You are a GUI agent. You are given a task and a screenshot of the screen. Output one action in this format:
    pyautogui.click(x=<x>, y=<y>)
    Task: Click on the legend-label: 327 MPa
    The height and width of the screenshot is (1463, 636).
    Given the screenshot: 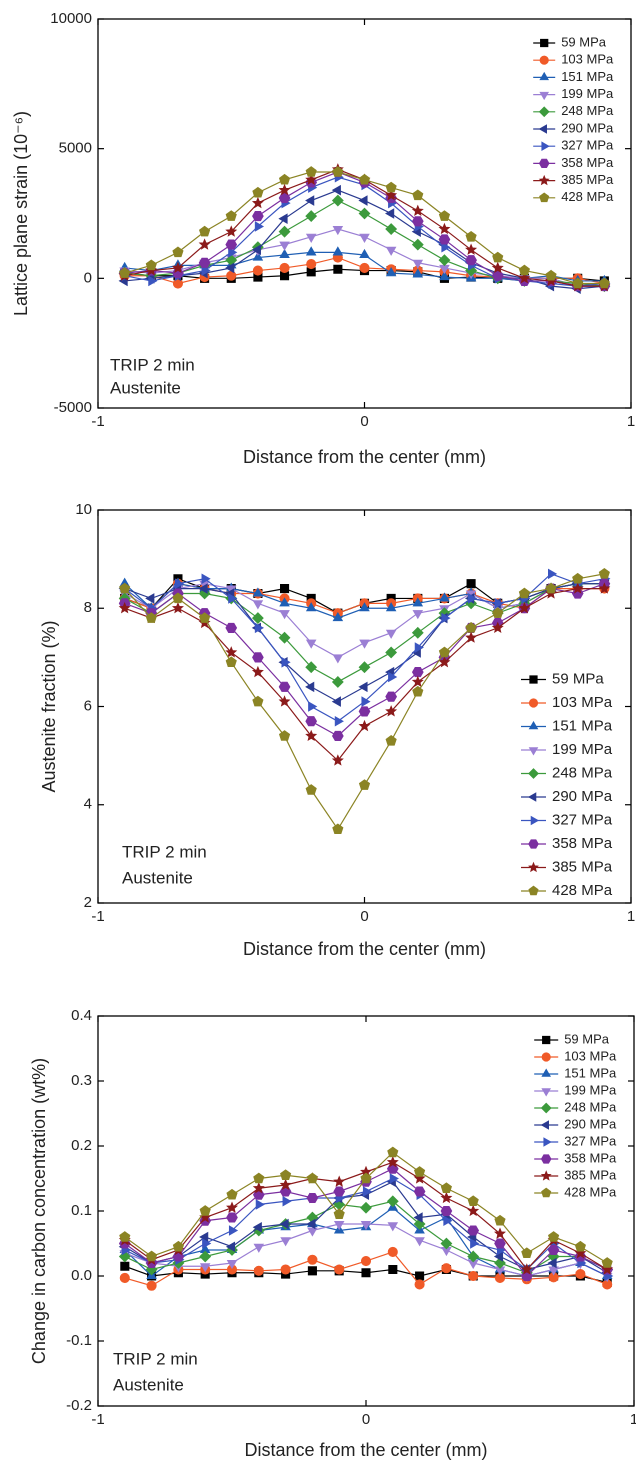 What is the action you would take?
    pyautogui.click(x=587, y=145)
    